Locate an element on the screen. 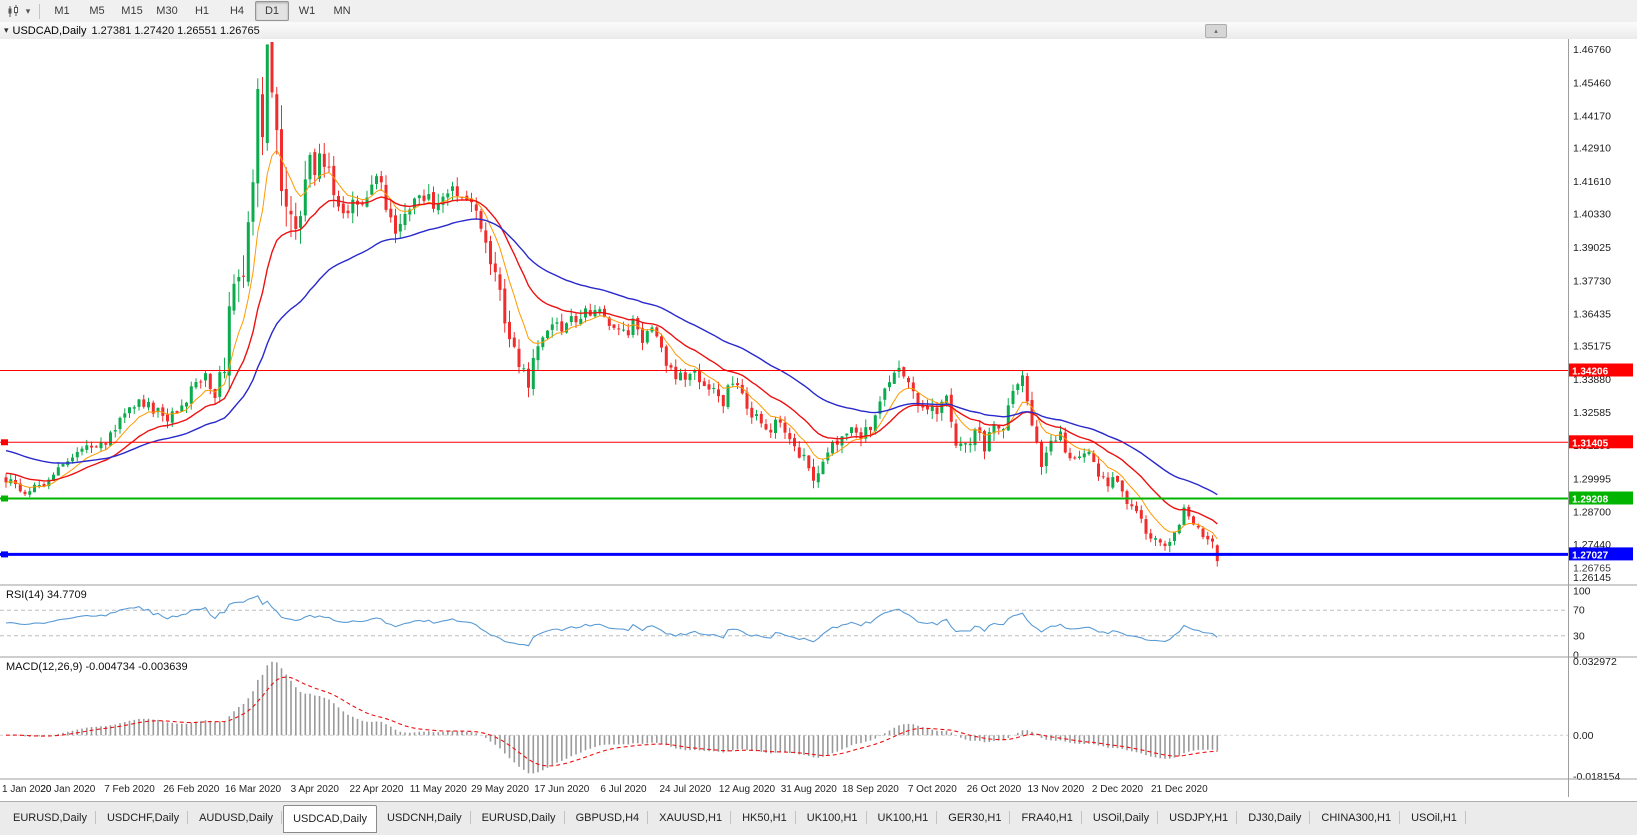  svg-text: 22 Apr 2020 is located at coordinates (377, 789).